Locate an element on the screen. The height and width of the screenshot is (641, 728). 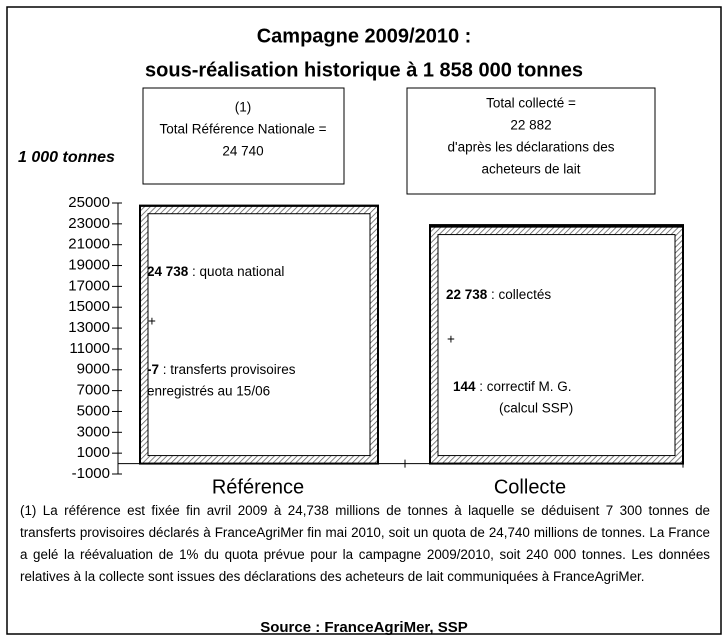
y-tick-label: 21000 is located at coordinates (89, 244).